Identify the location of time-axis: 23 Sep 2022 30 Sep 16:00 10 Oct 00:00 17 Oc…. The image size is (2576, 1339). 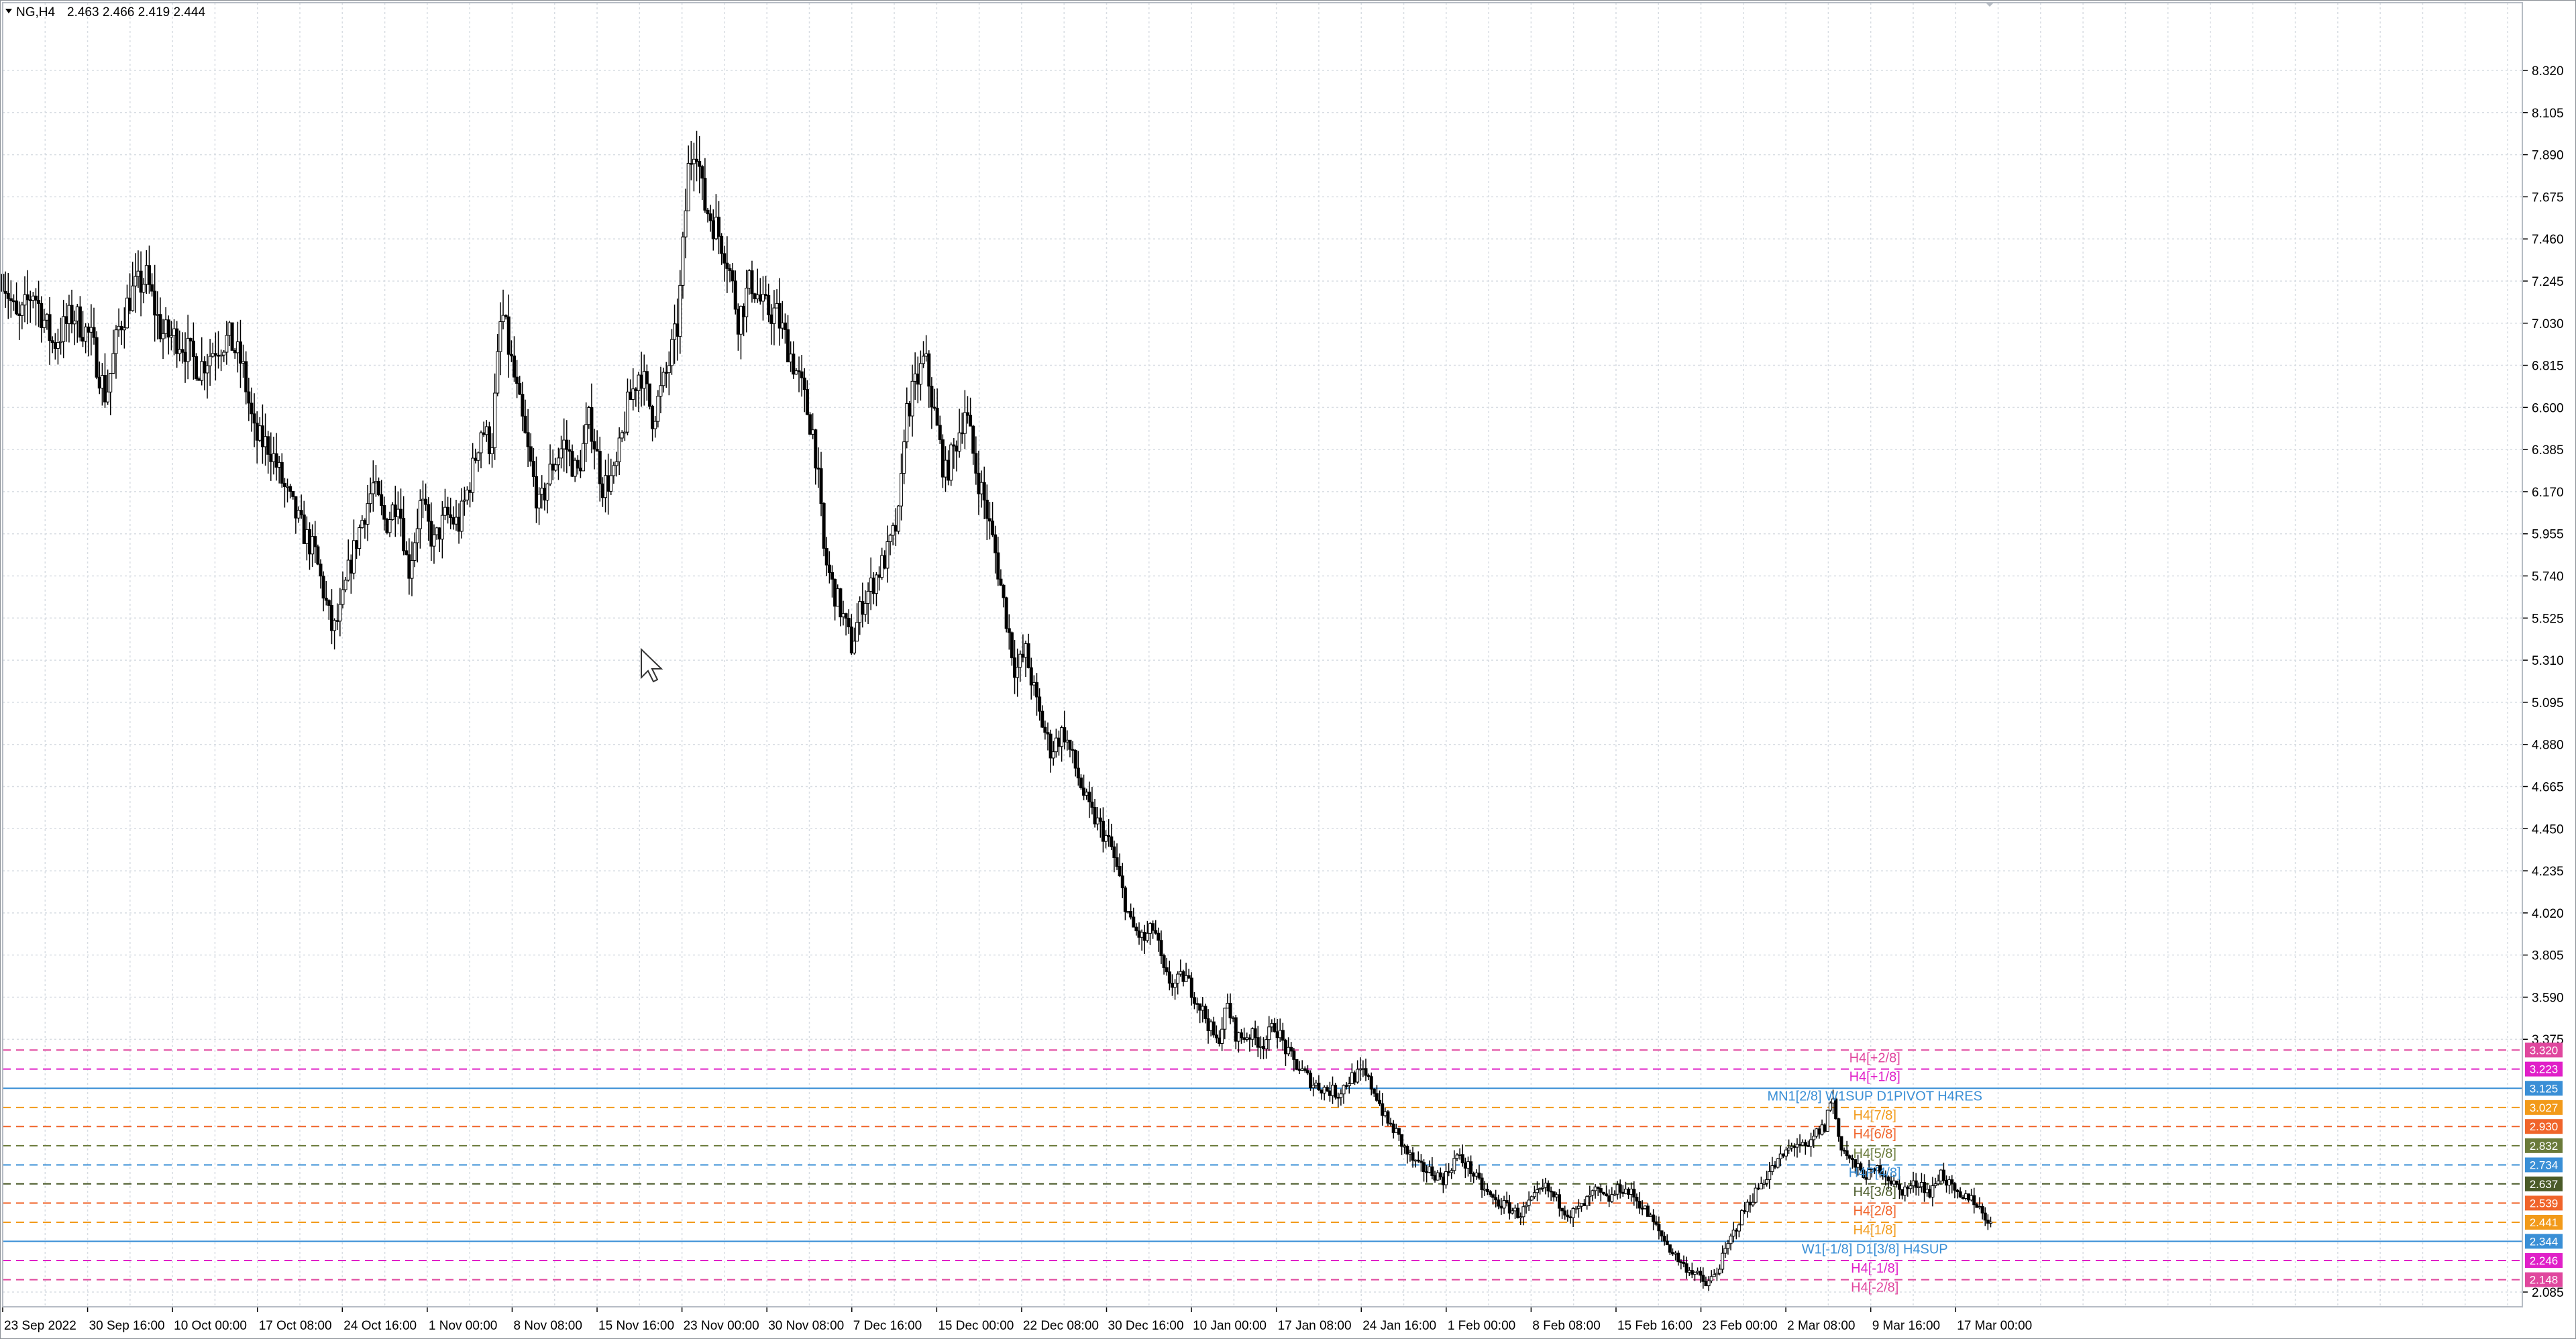
(1288, 1323).